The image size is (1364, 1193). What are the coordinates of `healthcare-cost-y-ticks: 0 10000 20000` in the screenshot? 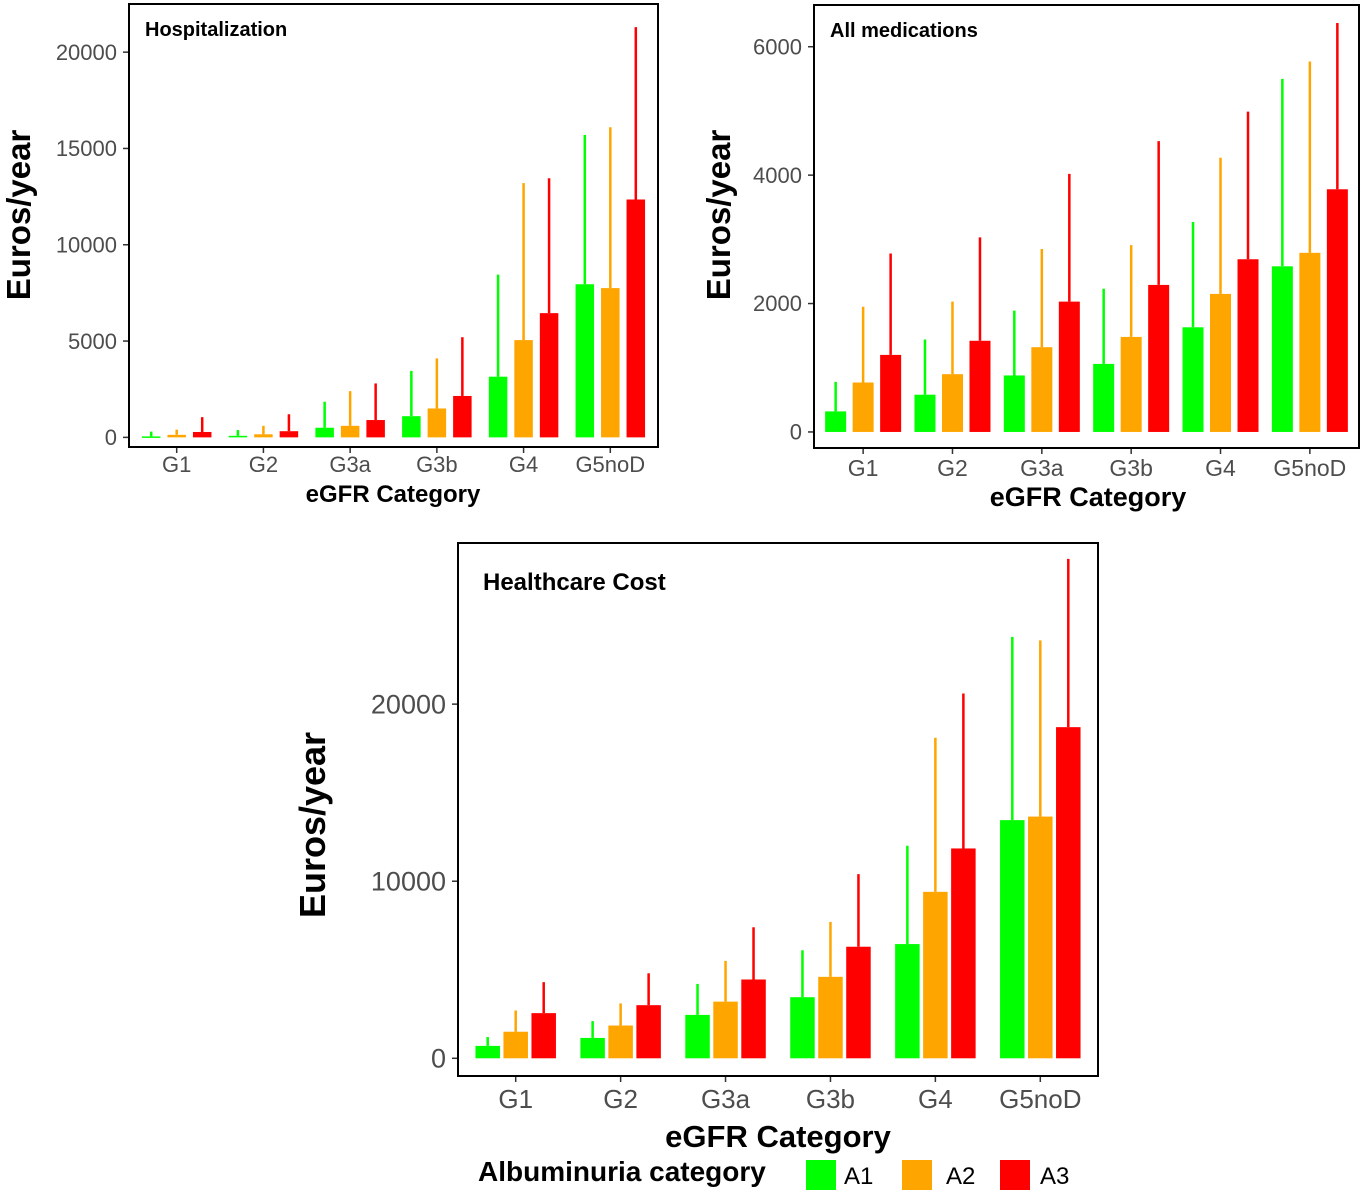 It's located at (414, 882).